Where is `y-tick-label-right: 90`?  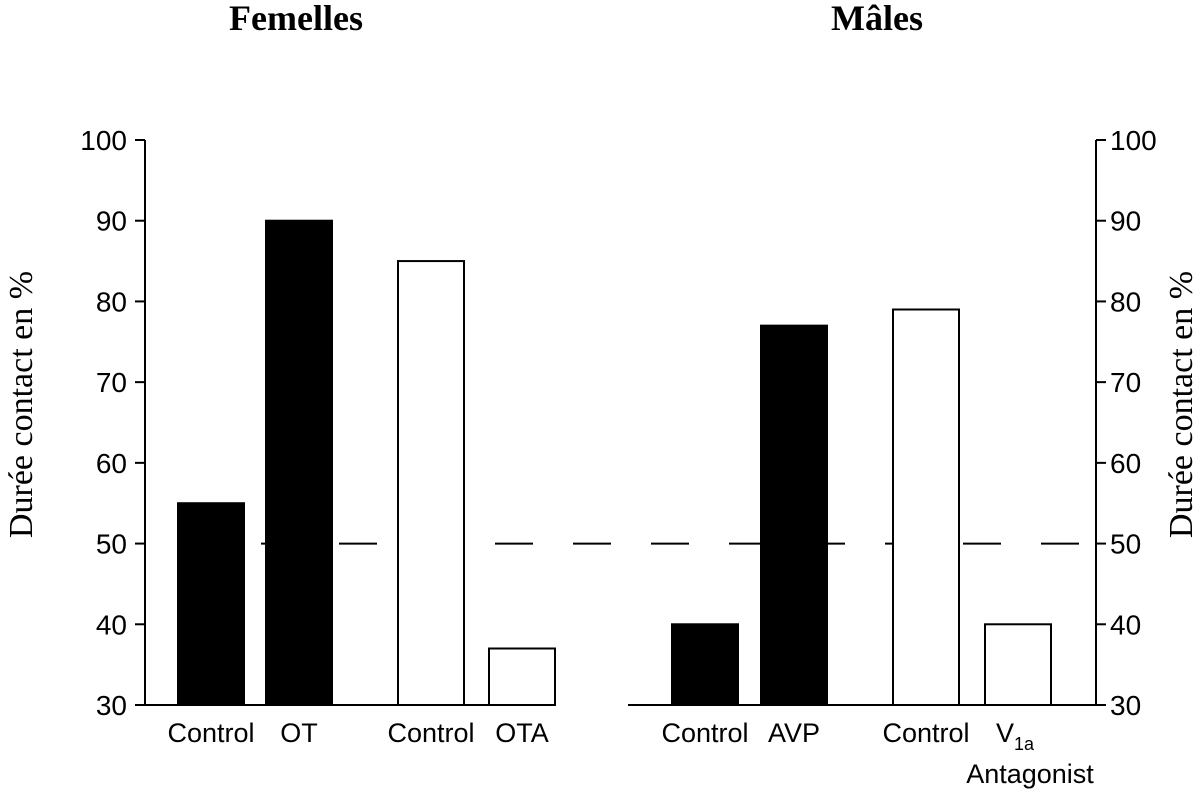 y-tick-label-right: 90 is located at coordinates (1125, 221).